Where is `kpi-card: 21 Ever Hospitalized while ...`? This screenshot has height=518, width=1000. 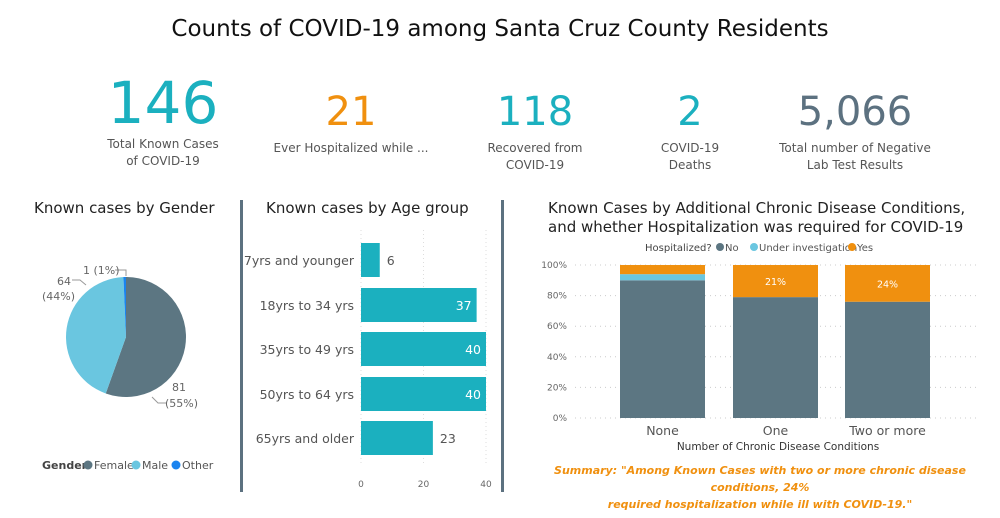
kpi-card: 21 Ever Hospitalized while ... is located at coordinates (351, 123).